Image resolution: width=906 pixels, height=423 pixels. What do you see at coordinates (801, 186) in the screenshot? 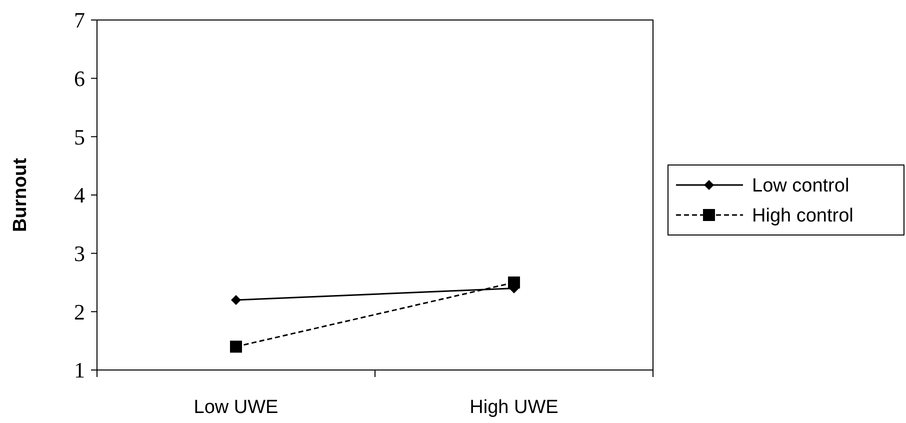
I see `legend-label: Low control` at bounding box center [801, 186].